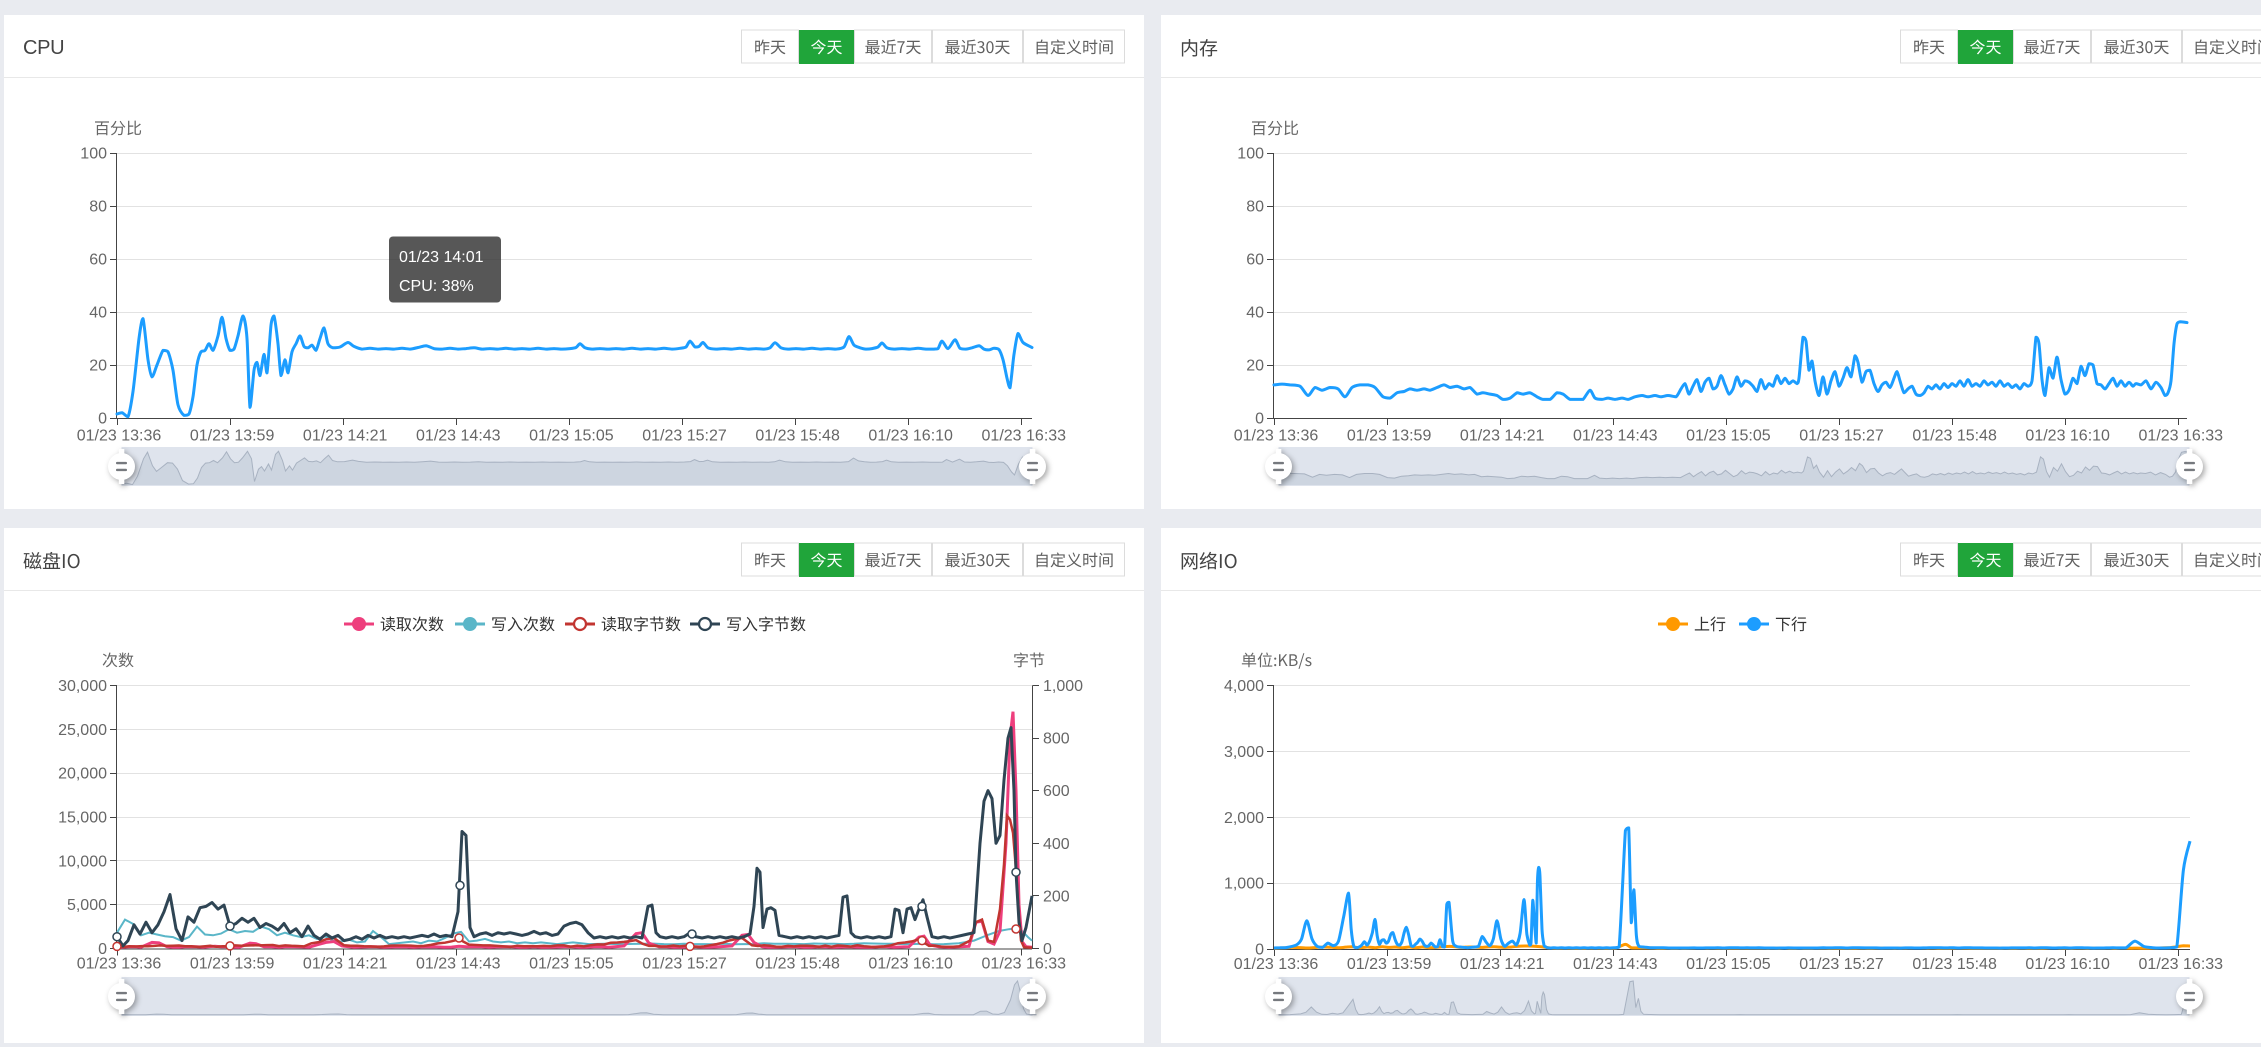 The width and height of the screenshot is (2261, 1047). I want to click on svg-text: CPU: 38%, so click(436, 286).